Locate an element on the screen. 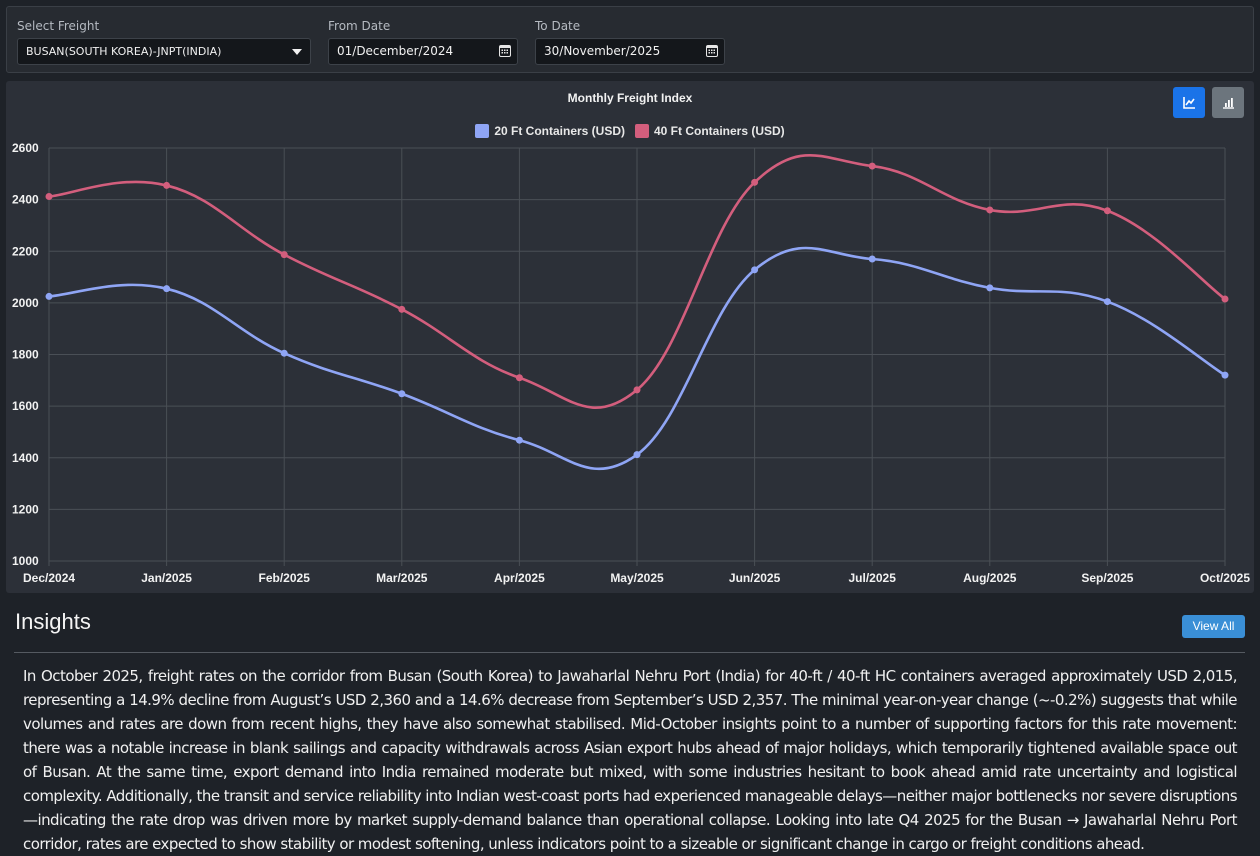 This screenshot has height=856, width=1260. bar-chart-button is located at coordinates (1228, 102).